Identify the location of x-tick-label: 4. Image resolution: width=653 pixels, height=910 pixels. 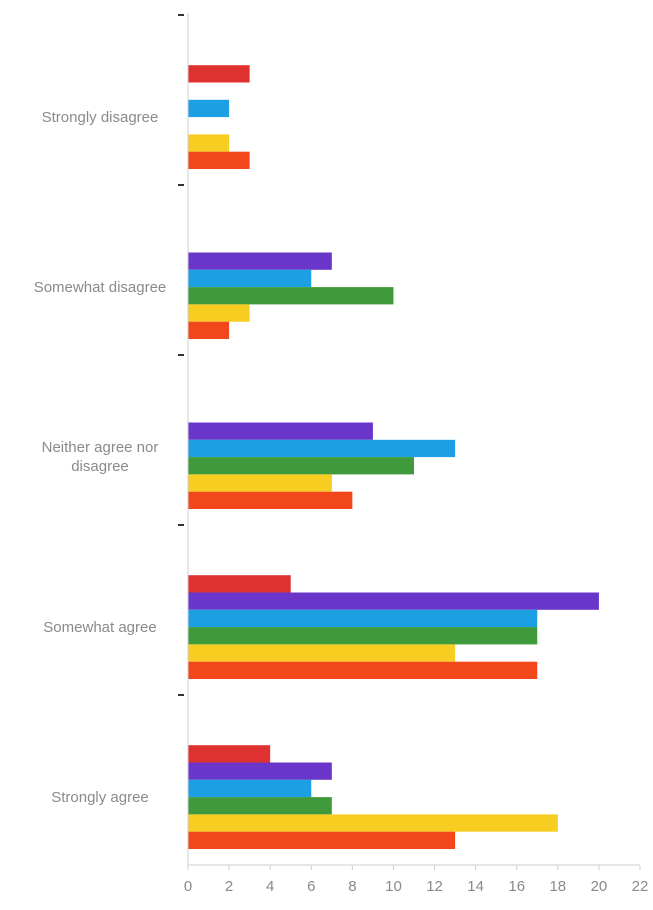
(270, 886).